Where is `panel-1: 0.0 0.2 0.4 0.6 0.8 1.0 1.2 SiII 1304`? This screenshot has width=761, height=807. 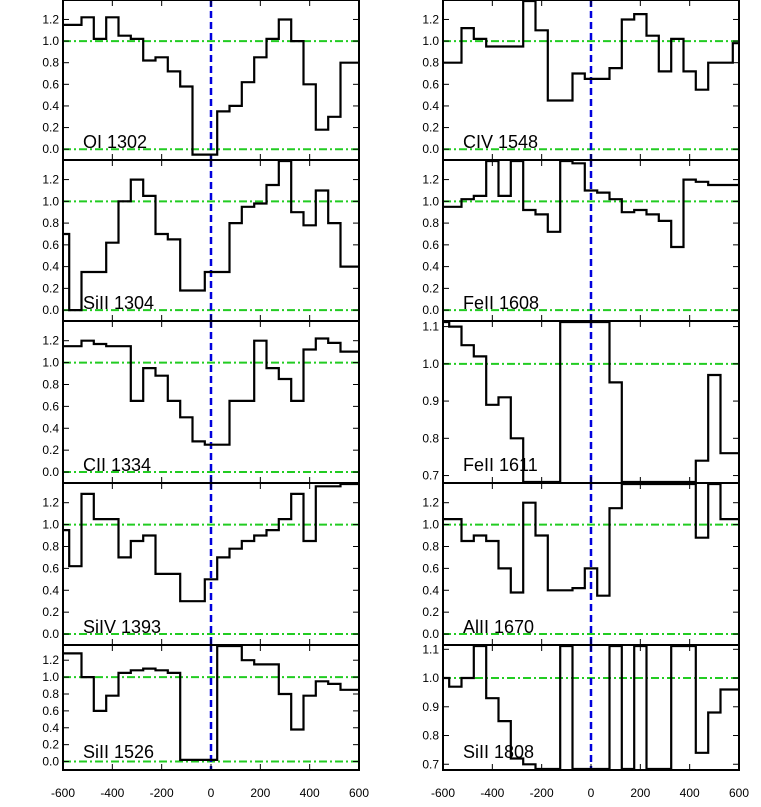
panel-1: 0.0 0.2 0.4 0.6 0.8 1.0 1.2 SiII 1304 is located at coordinates (201, 240).